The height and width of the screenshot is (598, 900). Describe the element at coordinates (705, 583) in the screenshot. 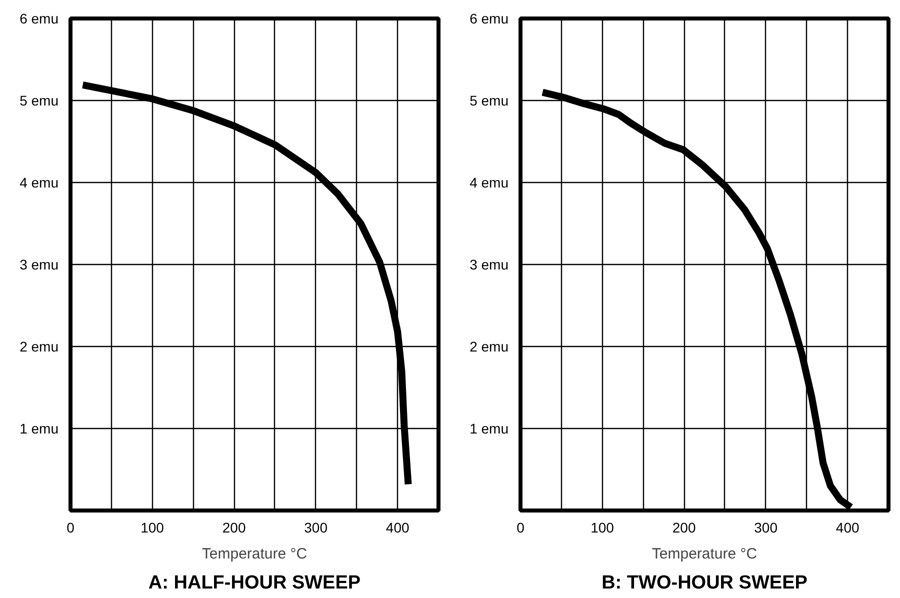

I see `text: B: TWO-HOUR SWEEP` at that location.